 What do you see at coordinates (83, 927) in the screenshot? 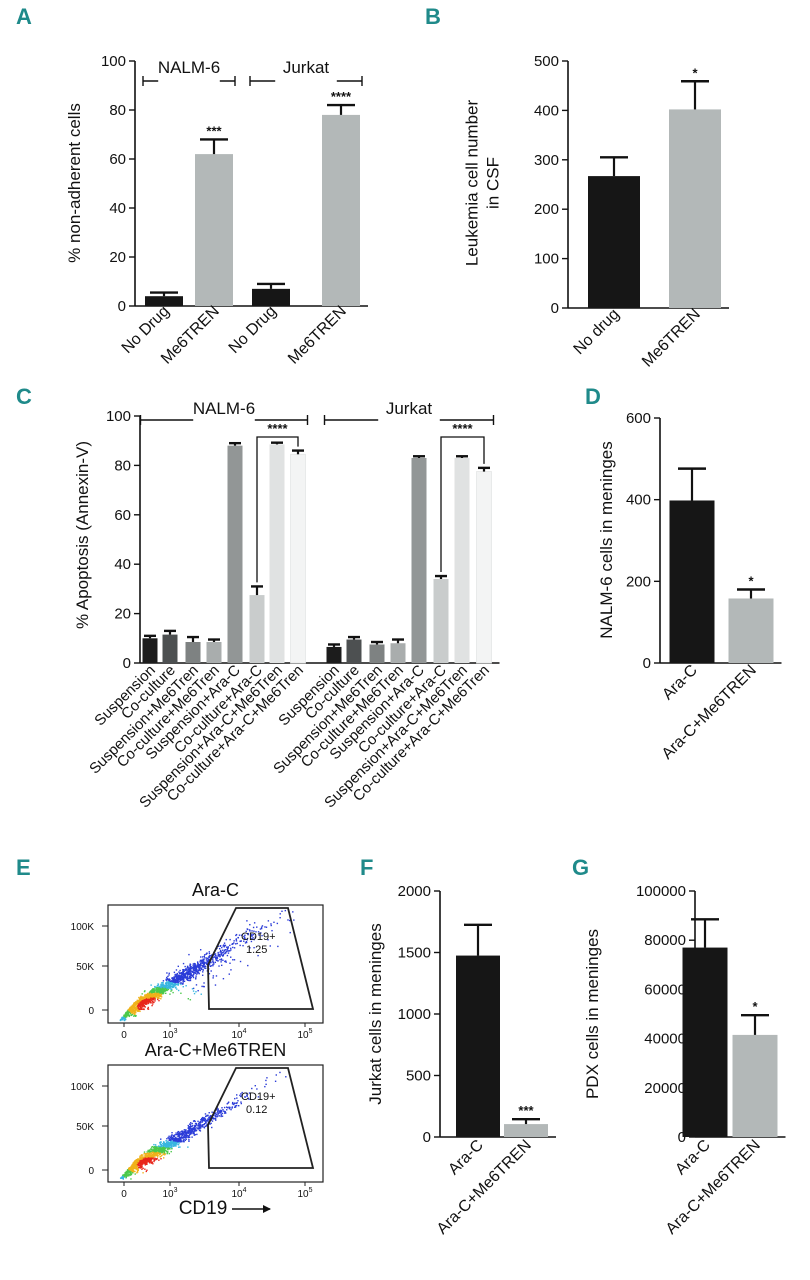
I see `y-tick-label: 100K` at bounding box center [83, 927].